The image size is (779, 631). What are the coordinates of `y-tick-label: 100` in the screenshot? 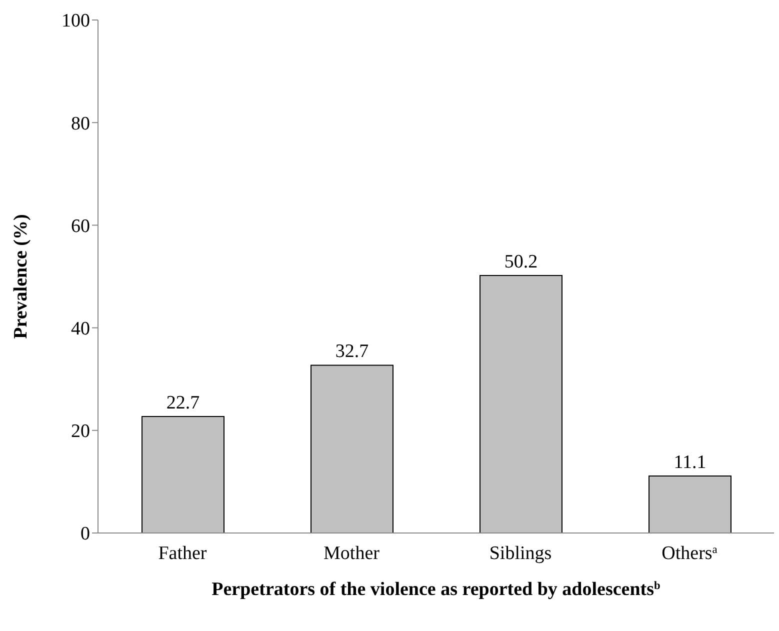 It's located at (76, 21).